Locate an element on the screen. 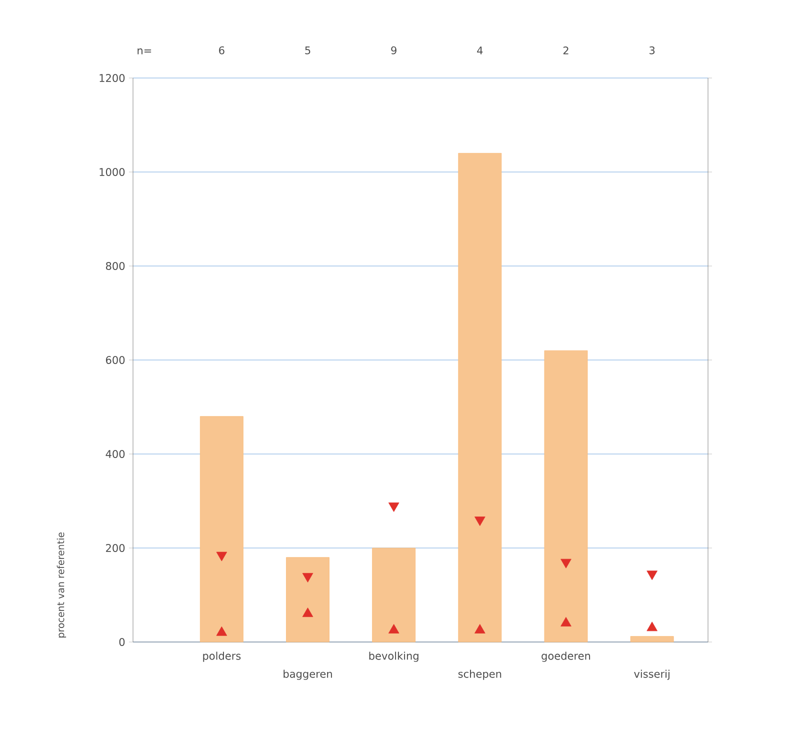  x-tick-label: bevolking is located at coordinates (393, 657).